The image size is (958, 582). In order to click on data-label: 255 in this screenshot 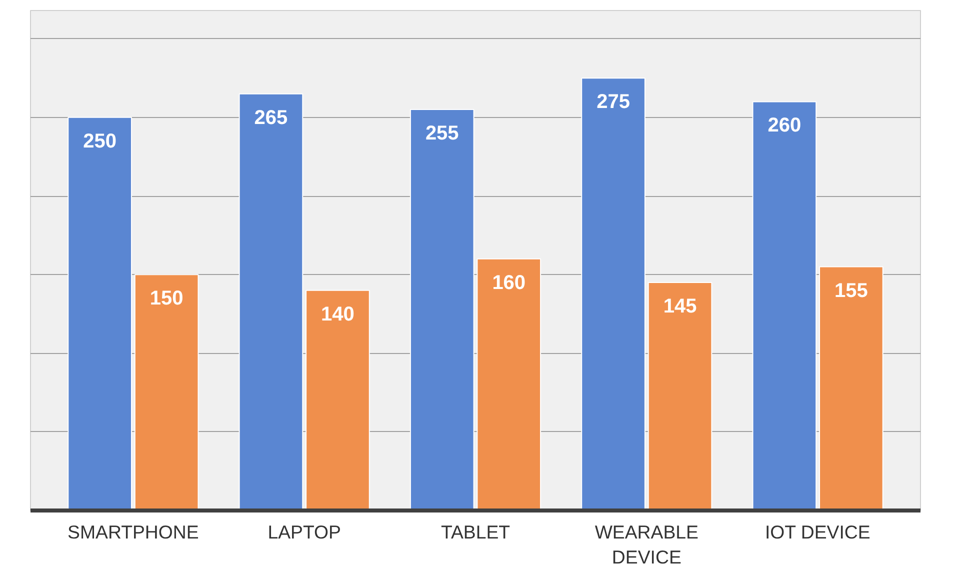, I will do `click(442, 133)`.